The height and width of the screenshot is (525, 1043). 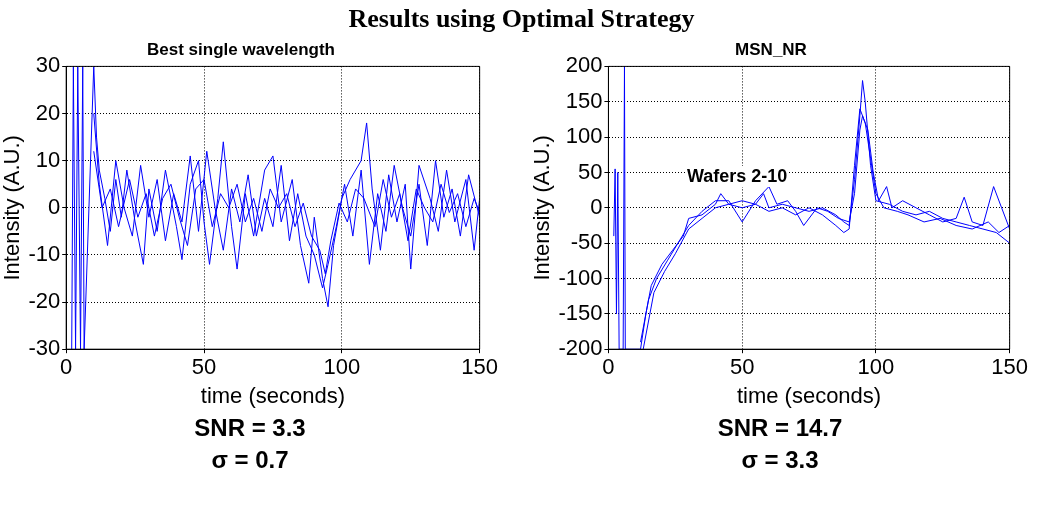 What do you see at coordinates (580, 348) in the screenshot?
I see `y-tick-label: -200` at bounding box center [580, 348].